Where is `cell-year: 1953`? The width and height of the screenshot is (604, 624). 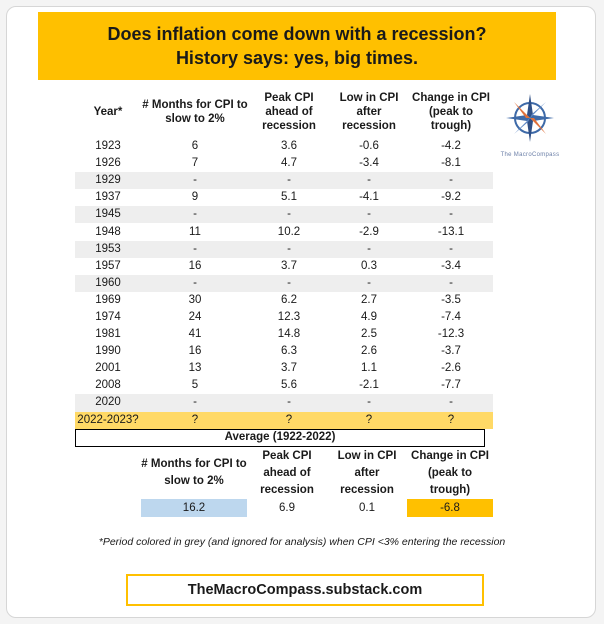
cell-year: 1953 is located at coordinates (108, 249).